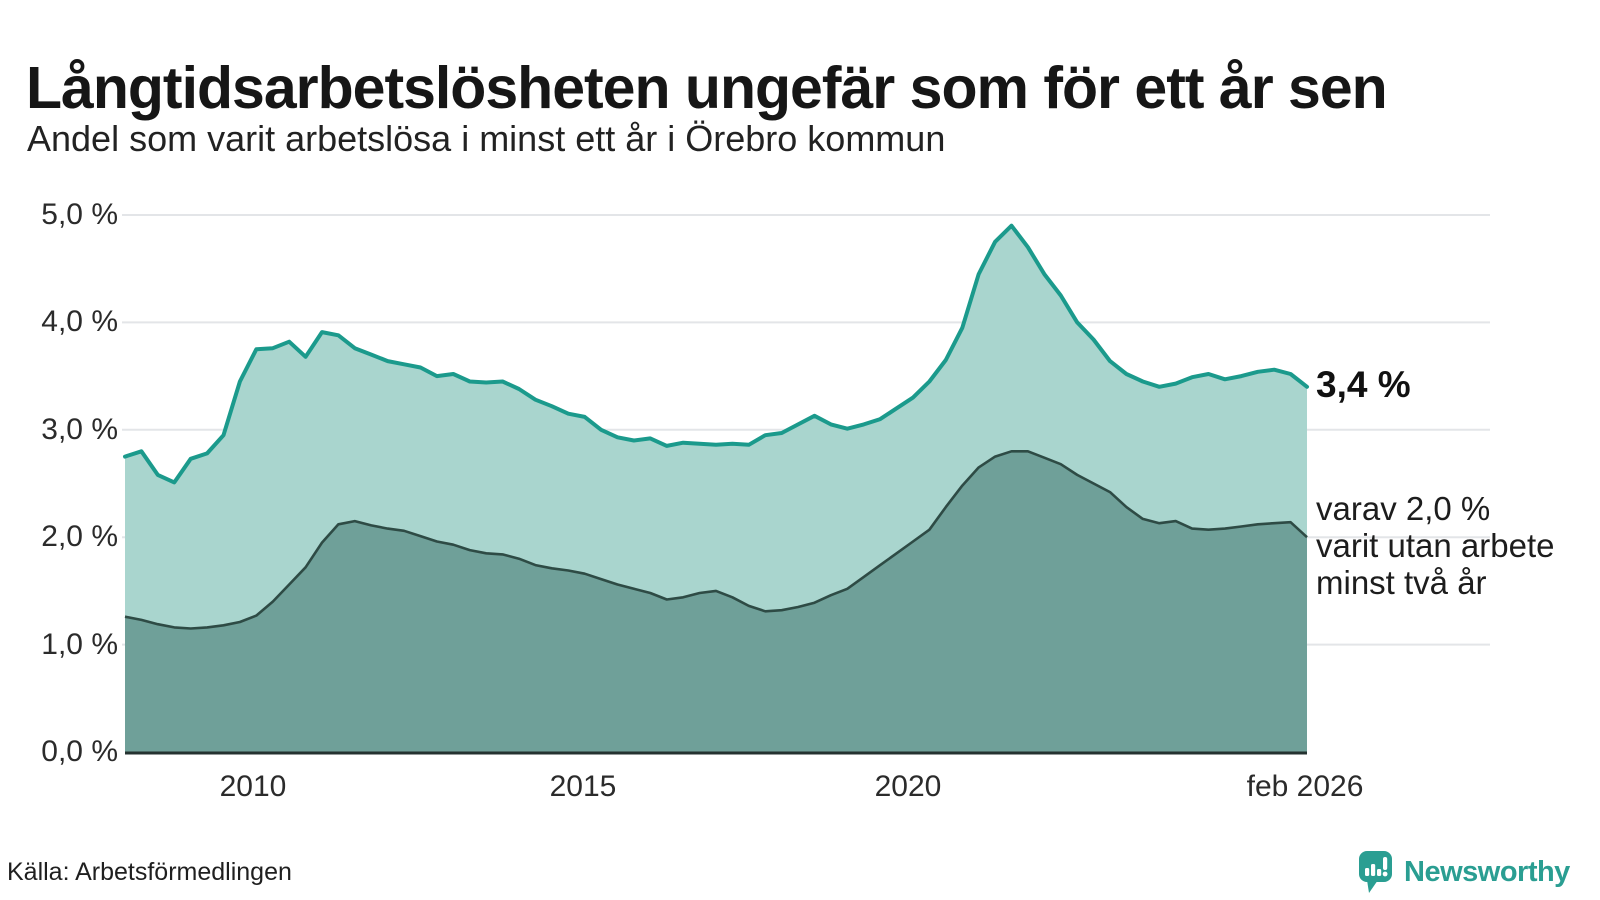  What do you see at coordinates (79, 536) in the screenshot?
I see `y-tick-2: 2,0 %` at bounding box center [79, 536].